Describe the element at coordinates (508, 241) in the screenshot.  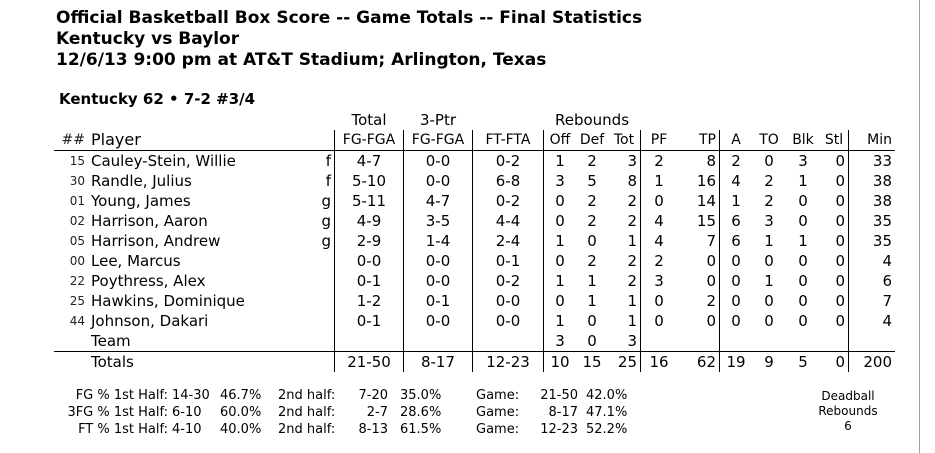
I see `player-ft: 2-4` at that location.